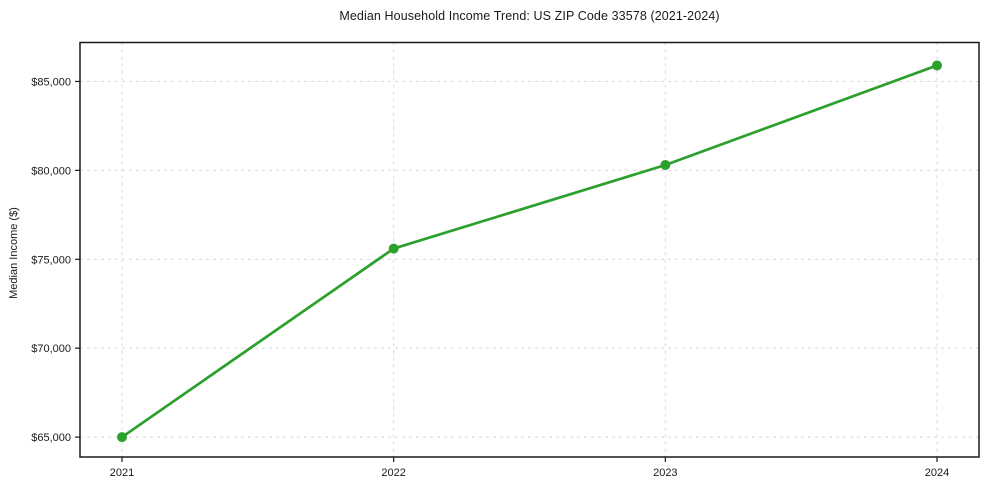  What do you see at coordinates (51, 82) in the screenshot?
I see `y-tick-label: $85,000` at bounding box center [51, 82].